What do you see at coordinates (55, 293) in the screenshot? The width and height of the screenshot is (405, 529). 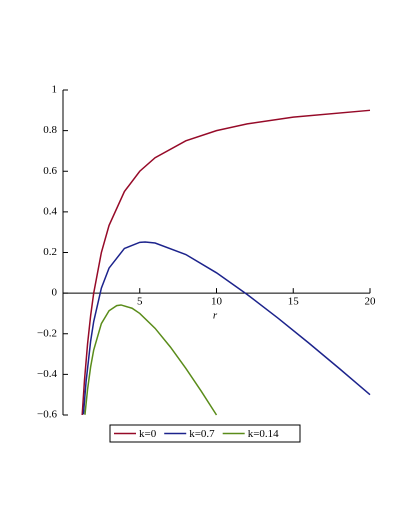 I see `y-tick-label: 0` at bounding box center [55, 293].